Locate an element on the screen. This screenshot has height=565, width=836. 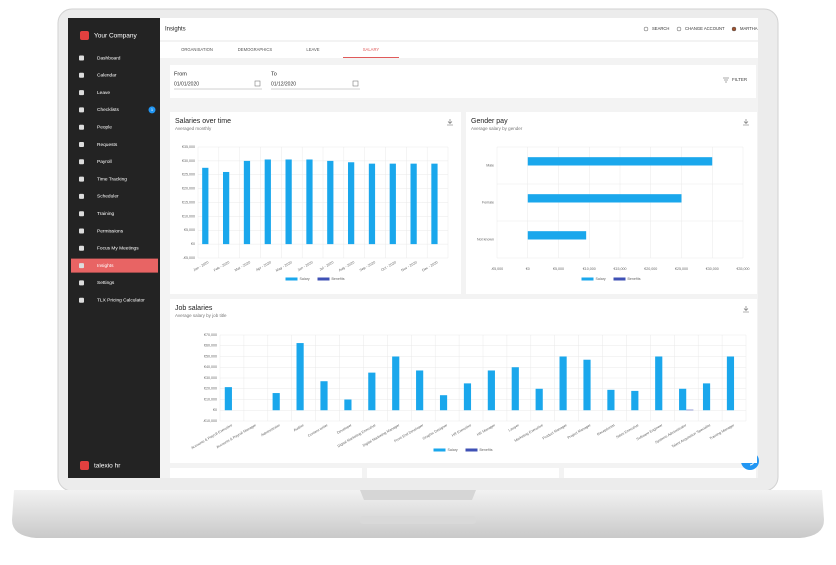
menu-item: Permissions is located at coordinates (110, 231).